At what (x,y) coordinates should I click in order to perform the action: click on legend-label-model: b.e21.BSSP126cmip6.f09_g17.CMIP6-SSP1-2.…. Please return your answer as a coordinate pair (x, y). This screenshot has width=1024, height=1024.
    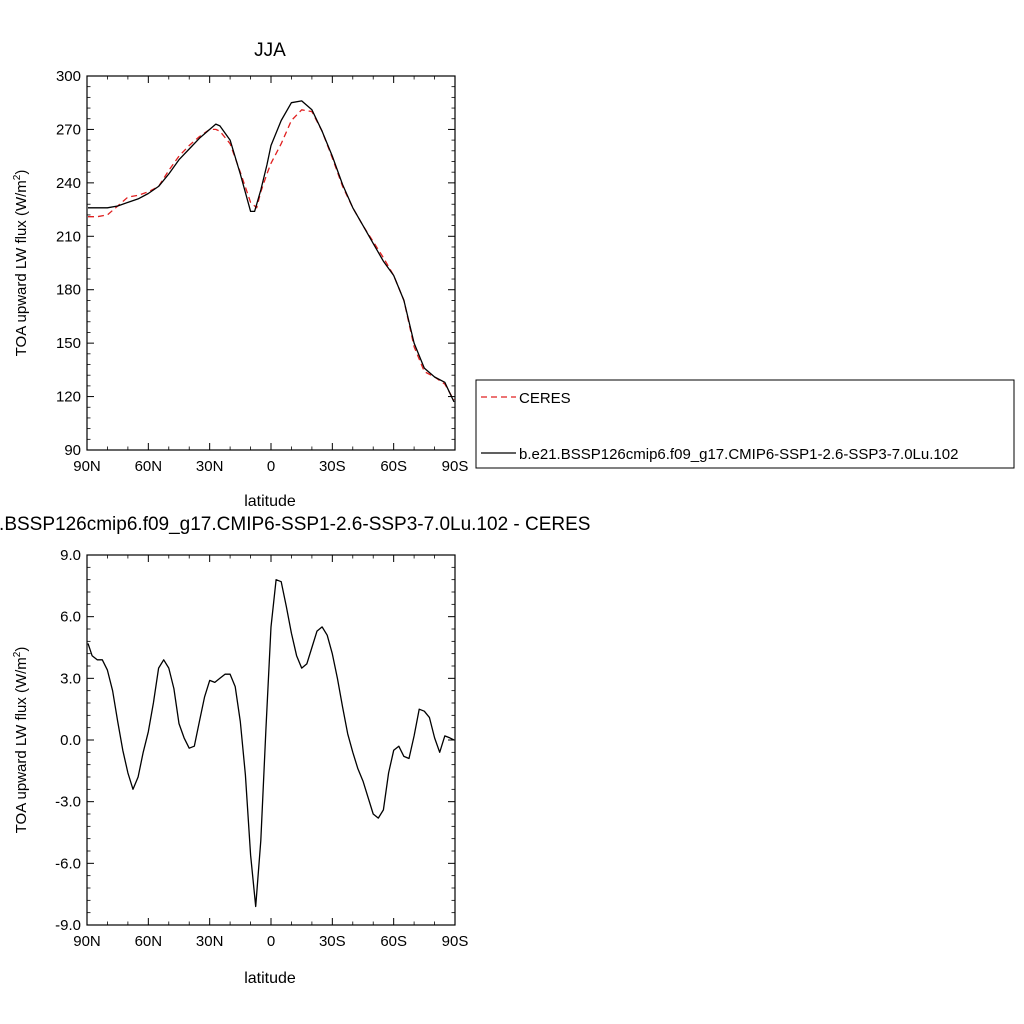
    Looking at the image, I should click on (738, 454).